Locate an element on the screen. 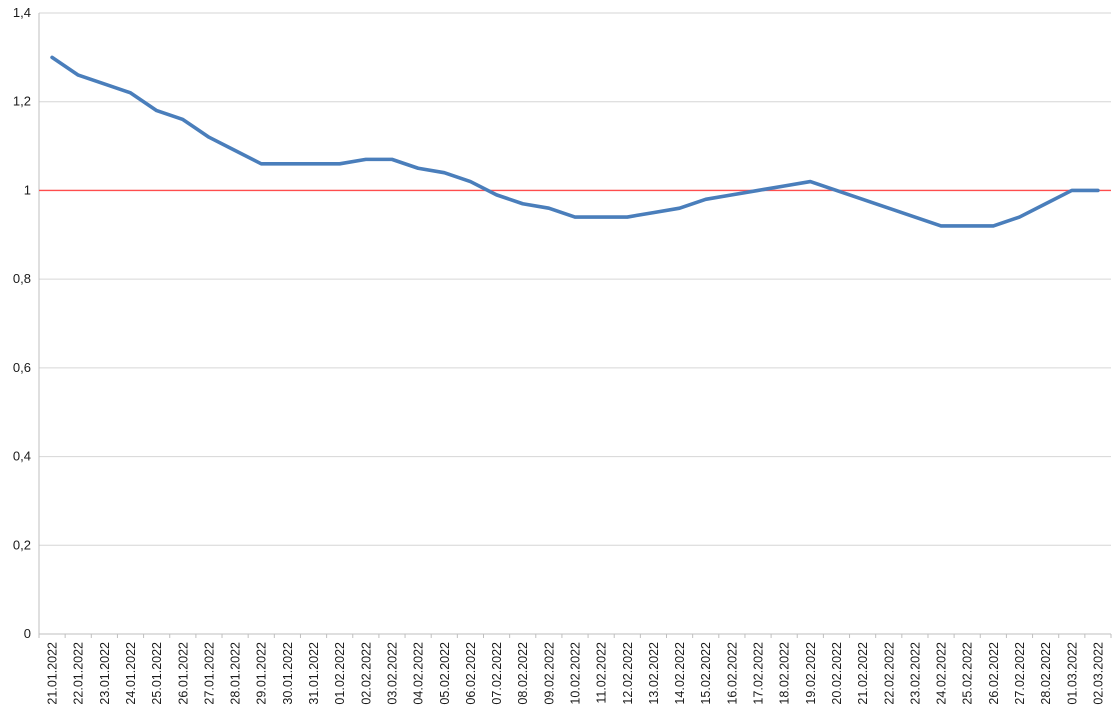  x-axis-tick-label: 11.02.2022 is located at coordinates (602, 673).